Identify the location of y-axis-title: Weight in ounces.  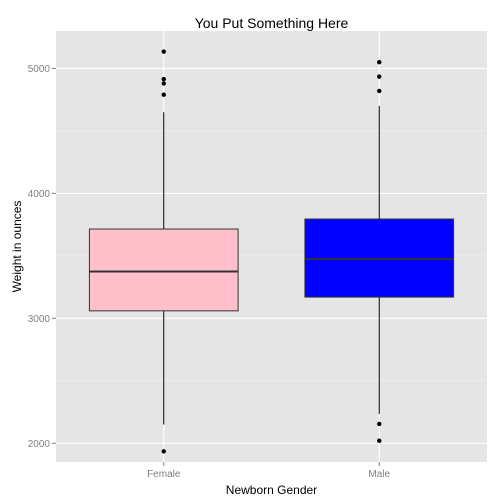
(17, 247).